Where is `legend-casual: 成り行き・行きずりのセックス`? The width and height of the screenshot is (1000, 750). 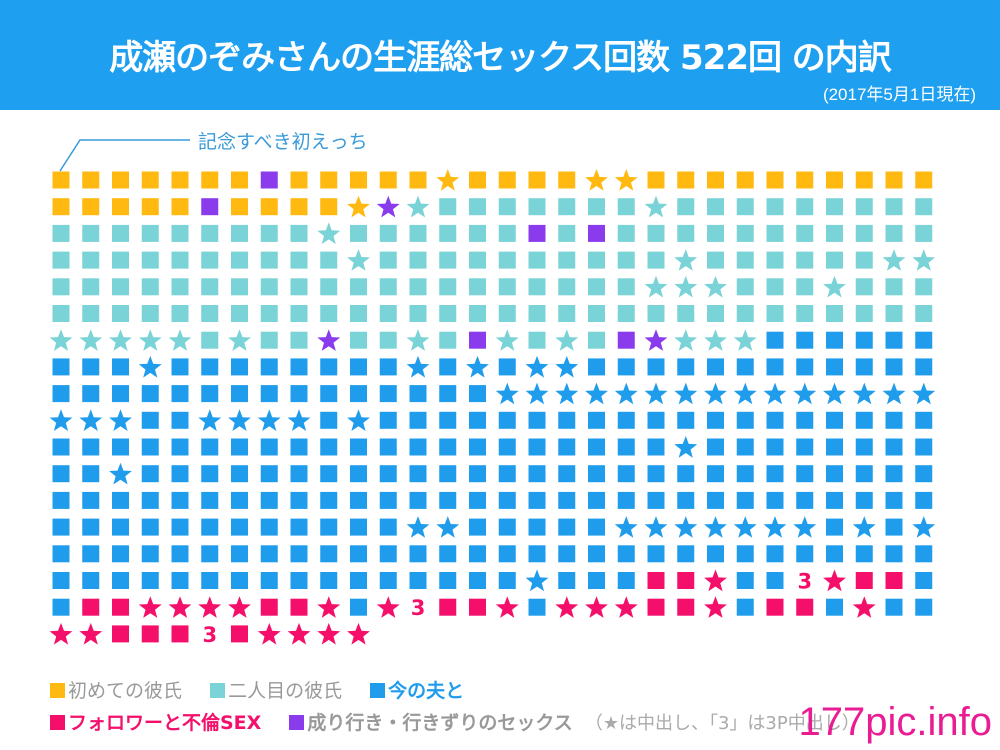
legend-casual: 成り行き・行きずりのセックス is located at coordinates (431, 723).